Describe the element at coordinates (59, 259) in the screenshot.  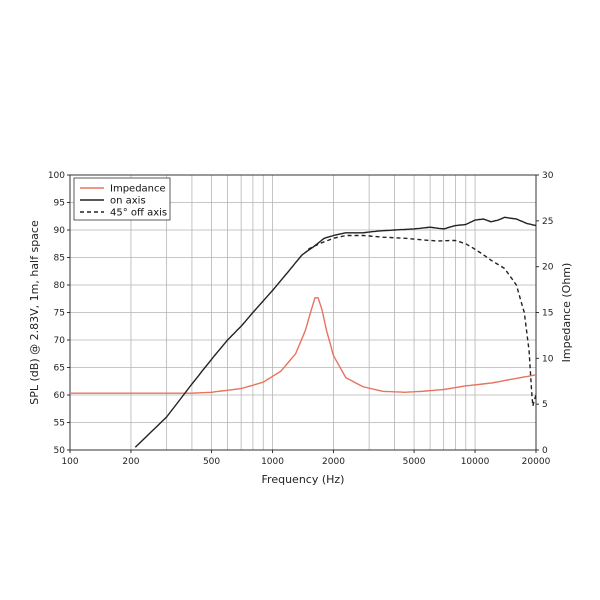
I see `y-left-tick-label: 85` at that location.